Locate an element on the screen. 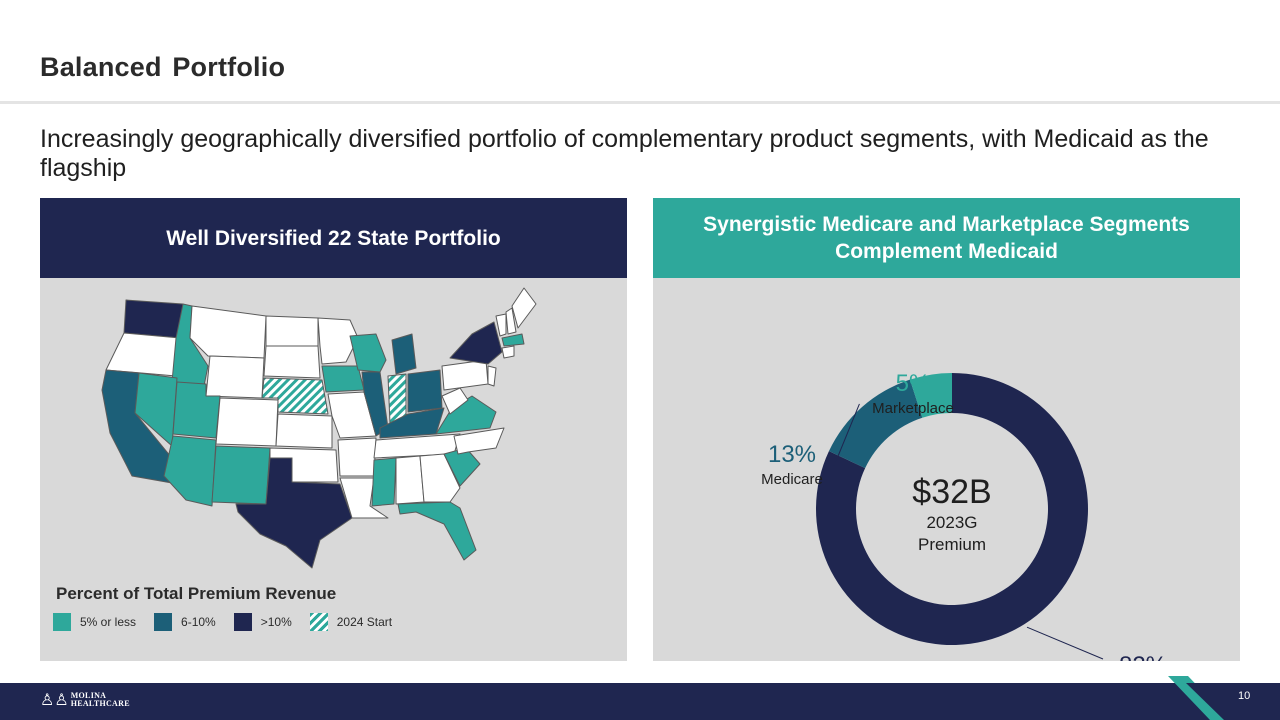  donut-slice-marketplace is located at coordinates (930, 395).